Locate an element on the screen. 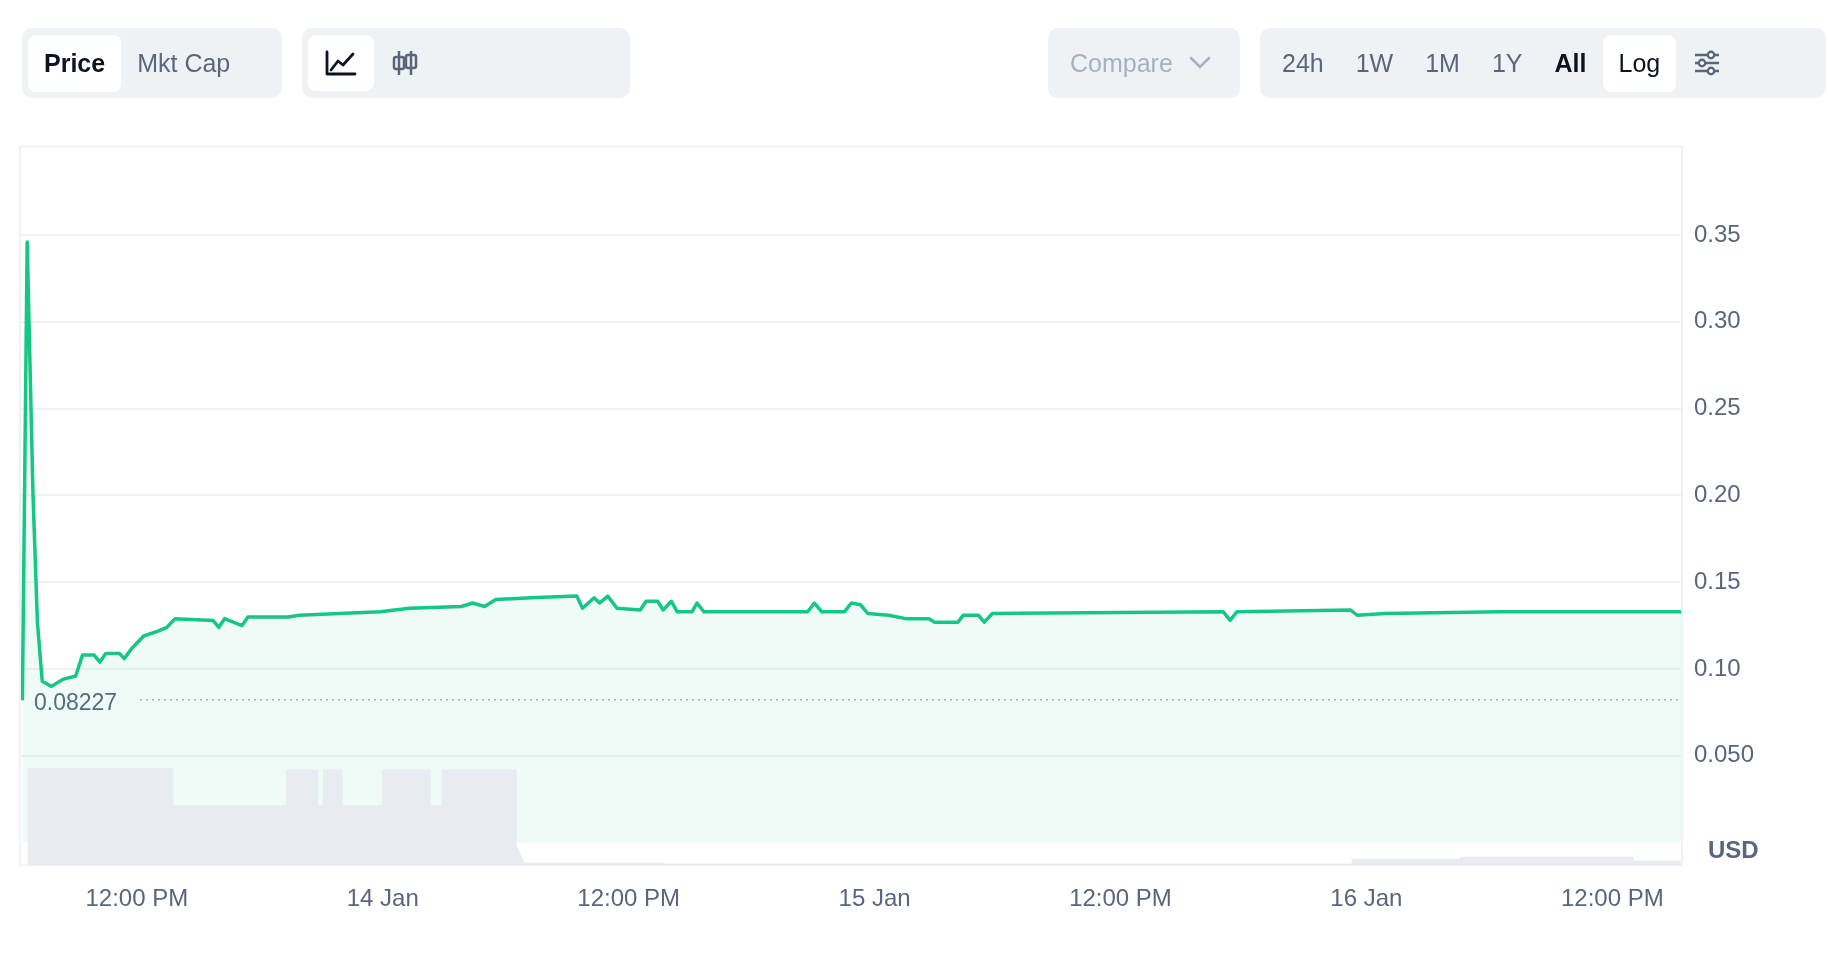  text: 1M is located at coordinates (1442, 63).